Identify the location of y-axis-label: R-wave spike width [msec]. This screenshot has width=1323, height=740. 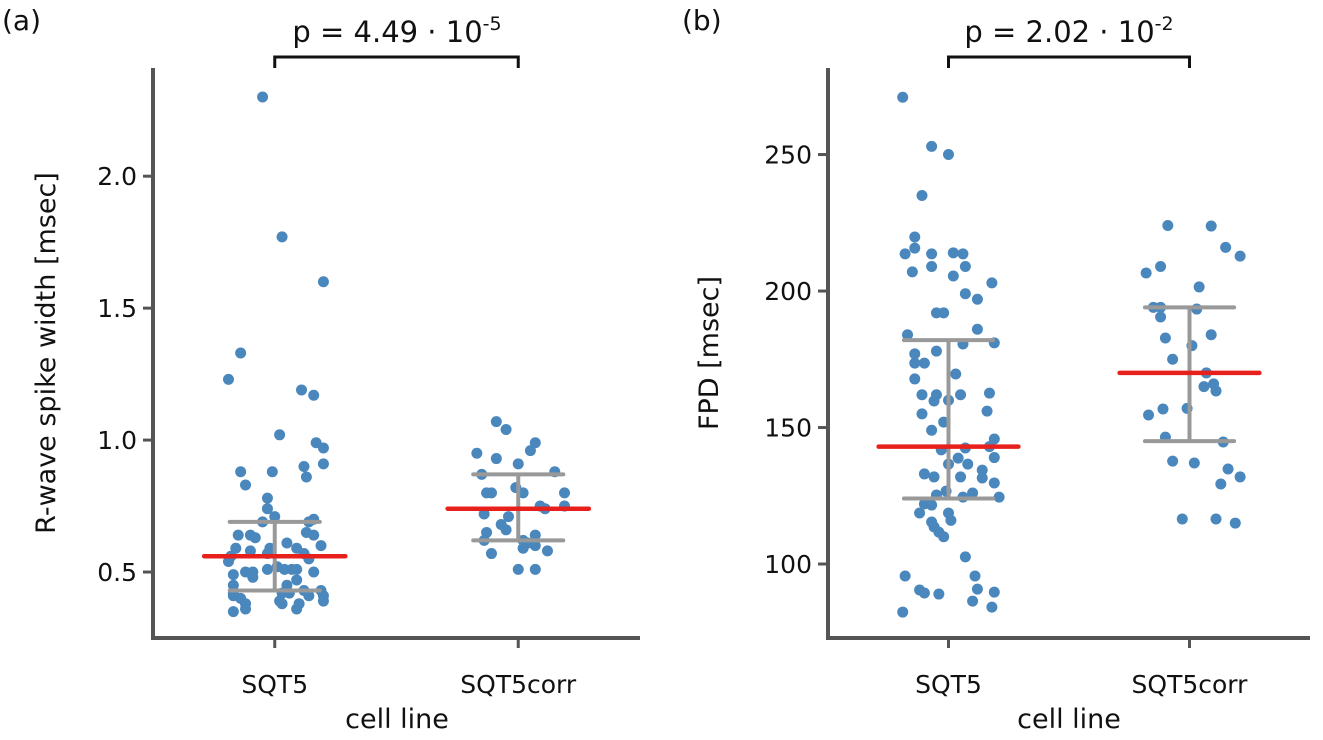
(46, 353).